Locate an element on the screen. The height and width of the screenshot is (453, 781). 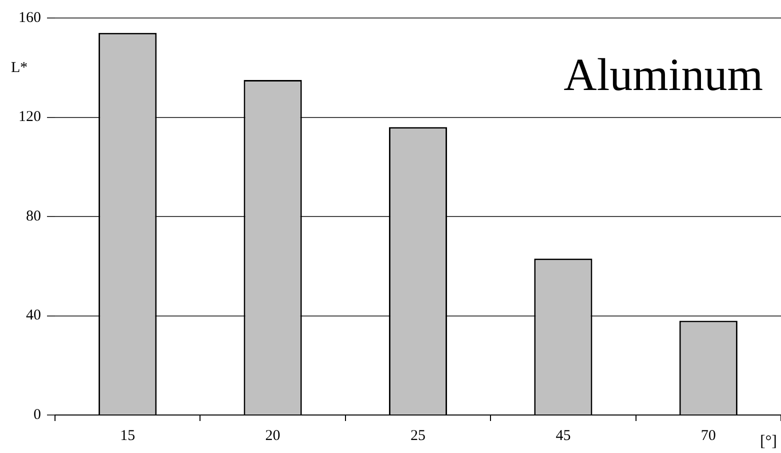
x-tick-label: 45 is located at coordinates (563, 436).